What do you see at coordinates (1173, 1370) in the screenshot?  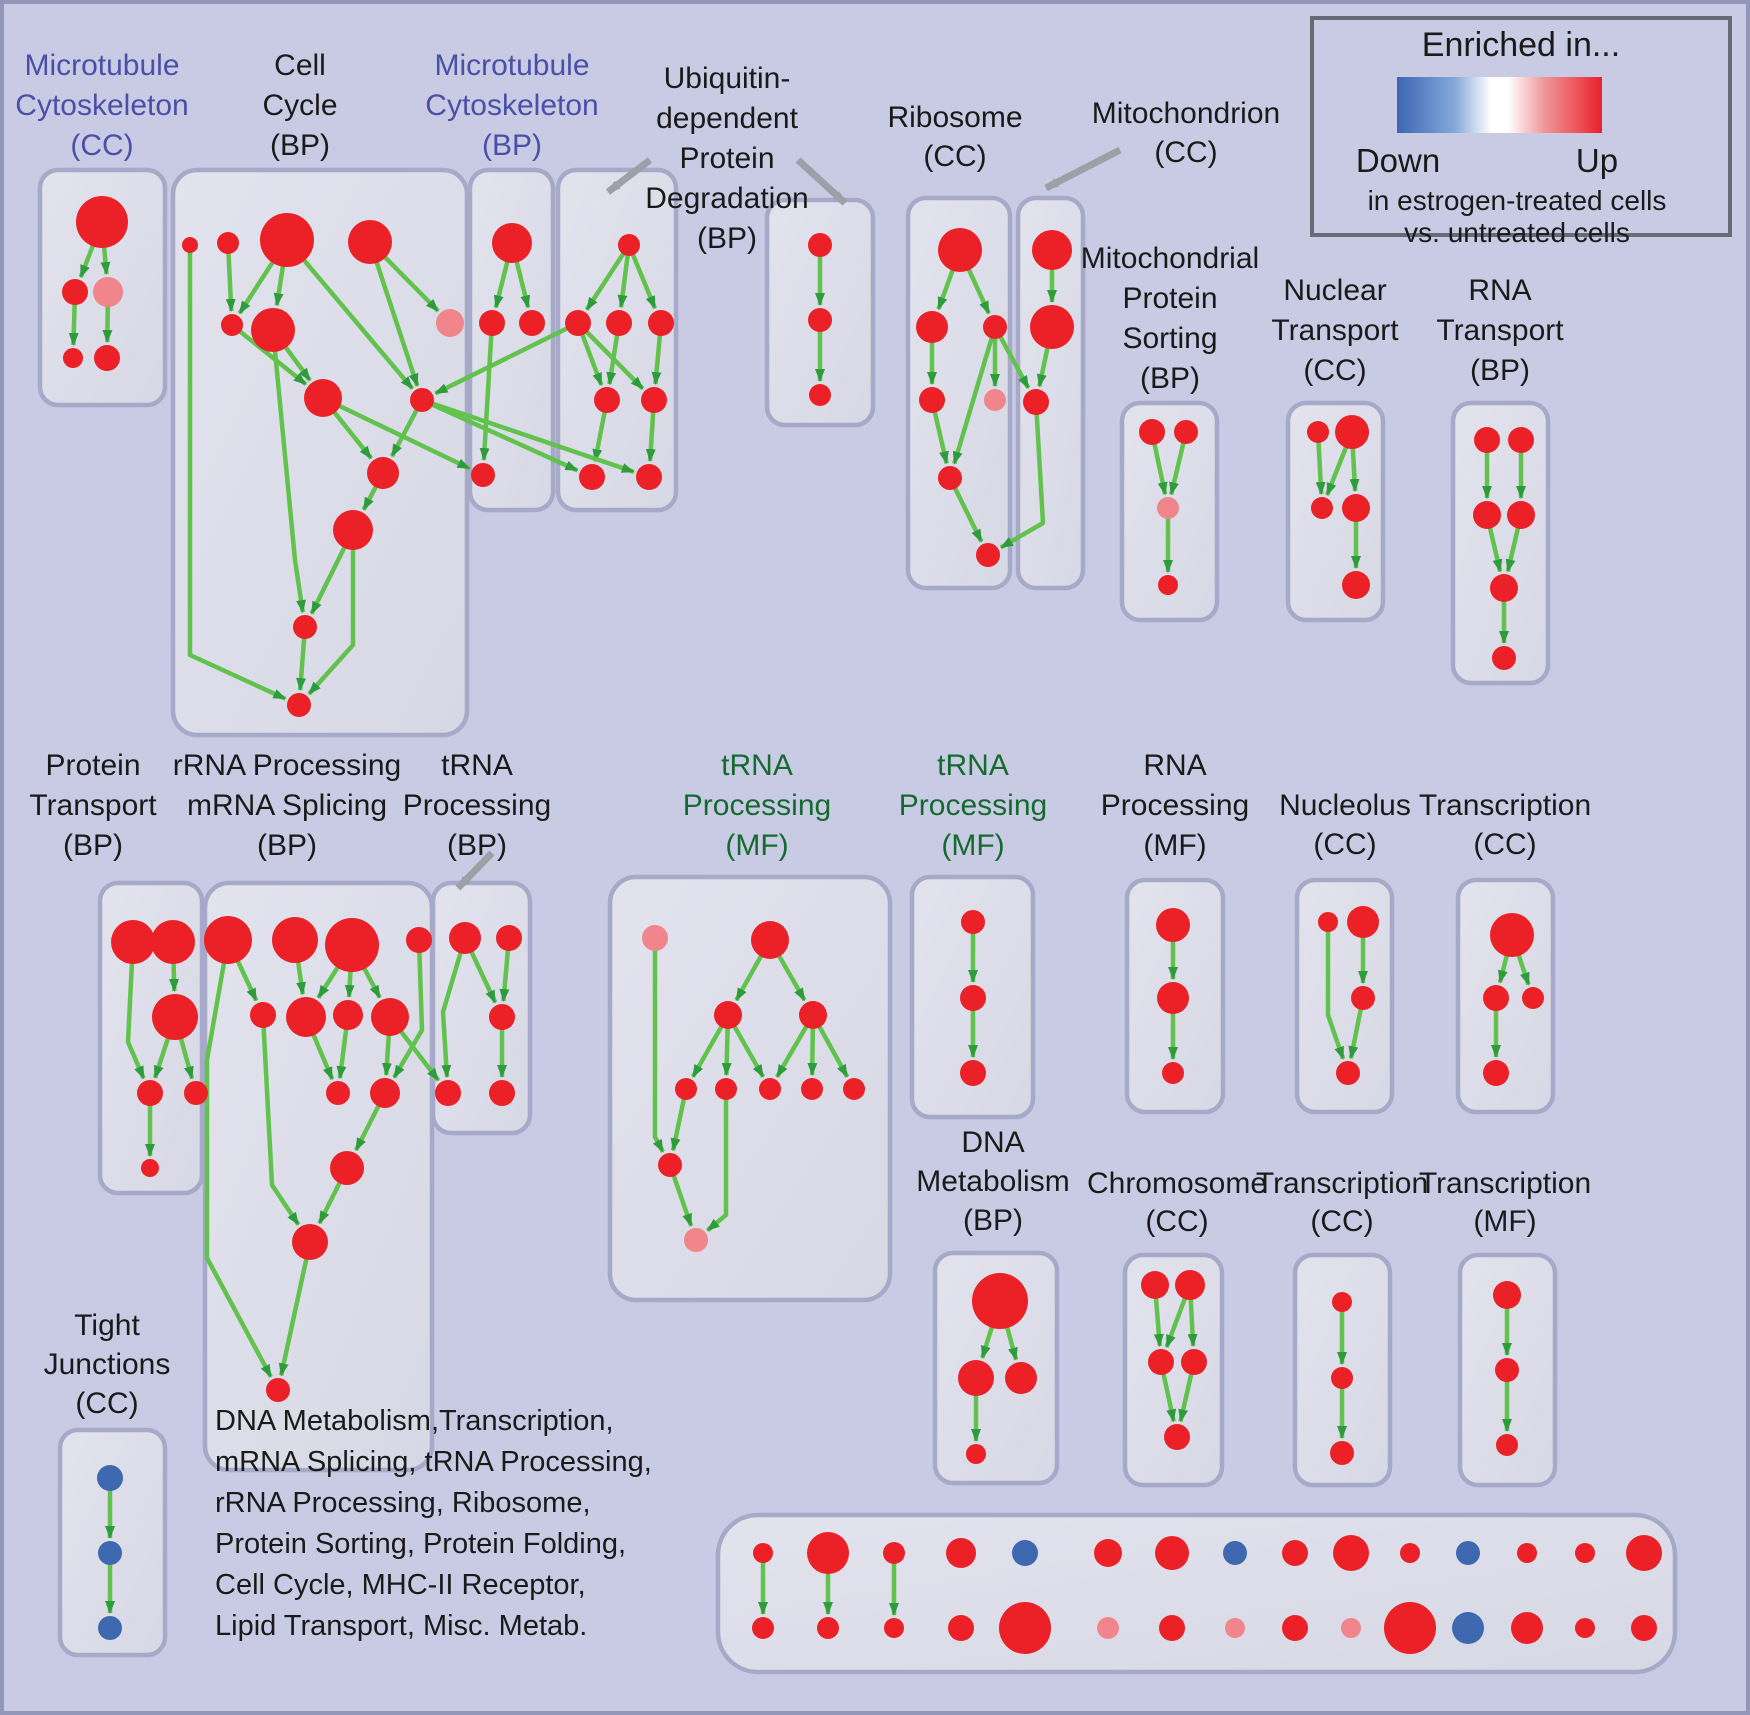 I see `cluster-box-chromosome-cc` at bounding box center [1173, 1370].